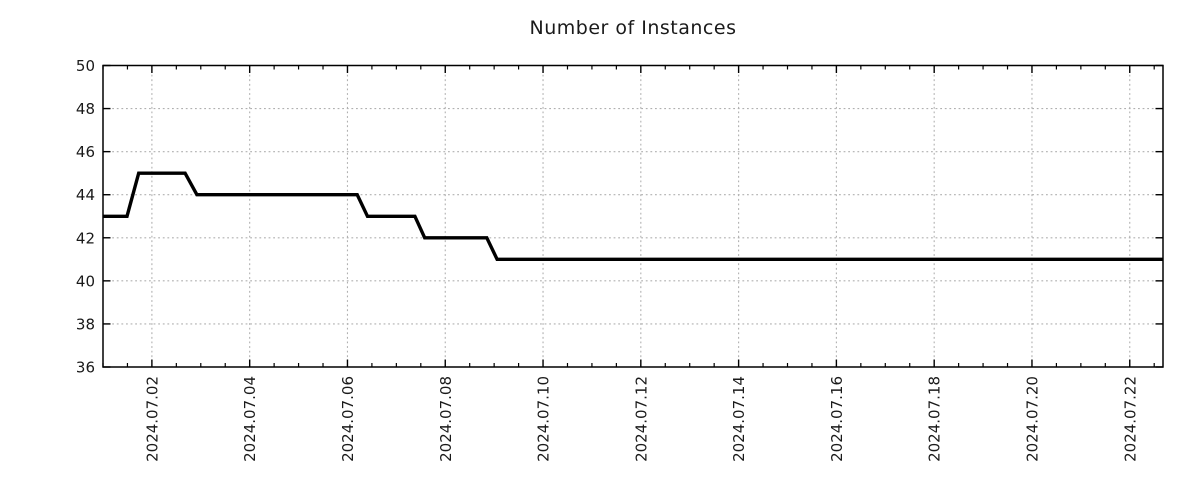 The image size is (1200, 500). I want to click on y-tick-label: 42, so click(85, 238).